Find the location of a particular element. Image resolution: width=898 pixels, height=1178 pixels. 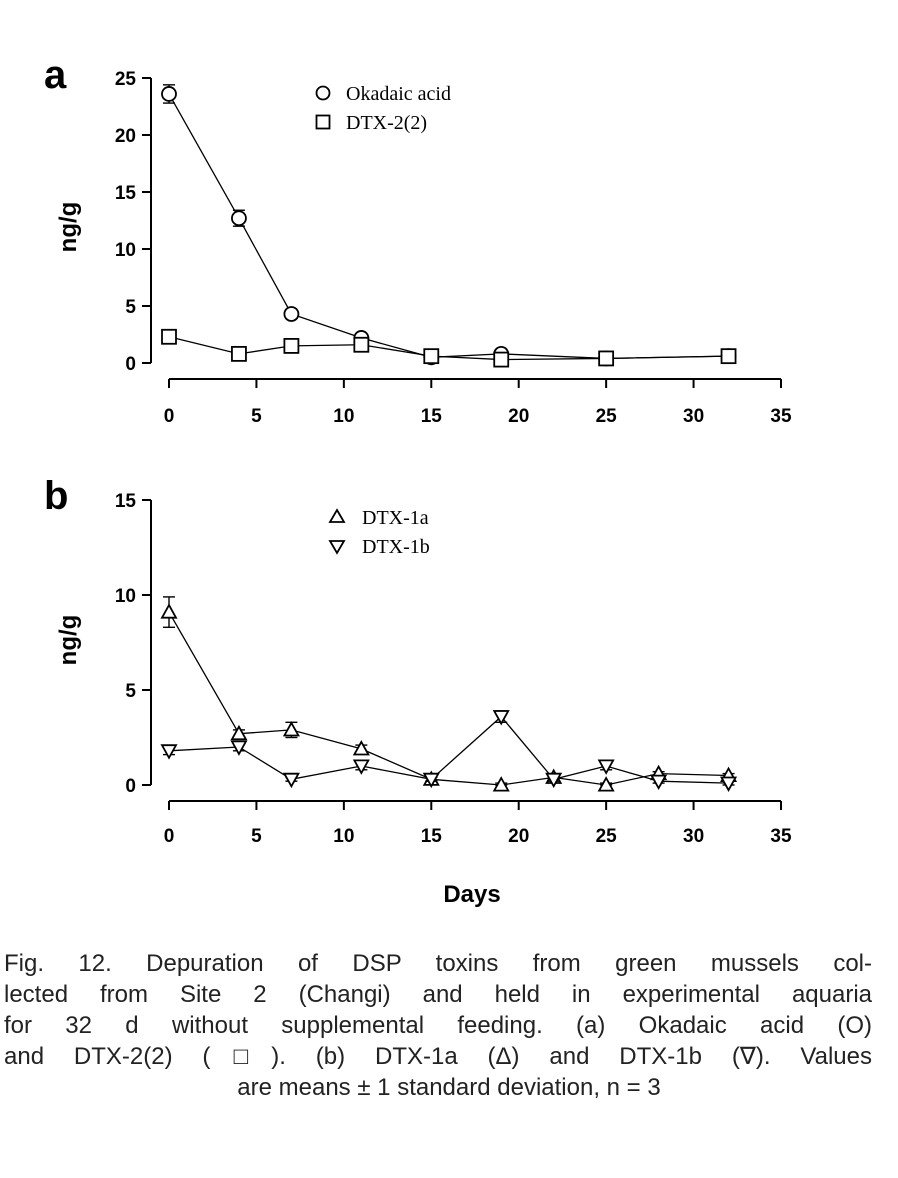

panel-b-markers is located at coordinates (449, 694).